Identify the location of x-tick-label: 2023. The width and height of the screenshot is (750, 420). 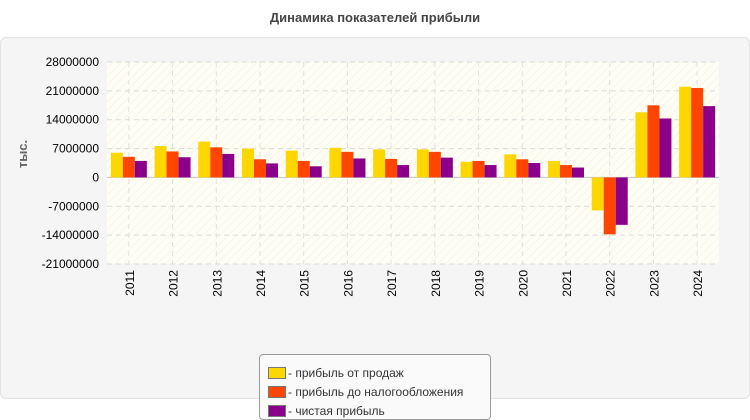
(654, 283).